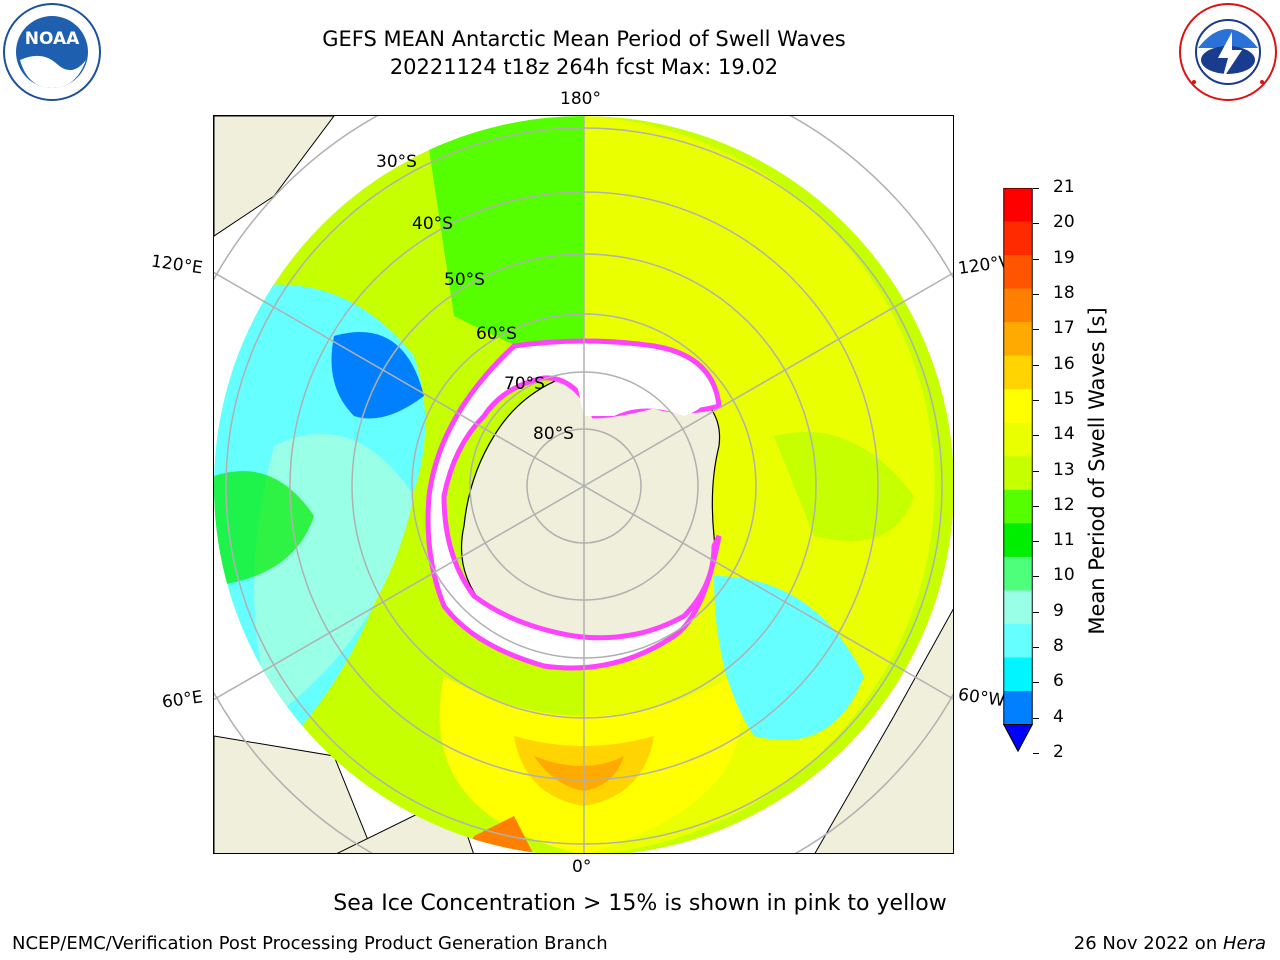 Image resolution: width=1280 pixels, height=960 pixels. I want to click on colorbar-under-arrow, so click(1018, 738).